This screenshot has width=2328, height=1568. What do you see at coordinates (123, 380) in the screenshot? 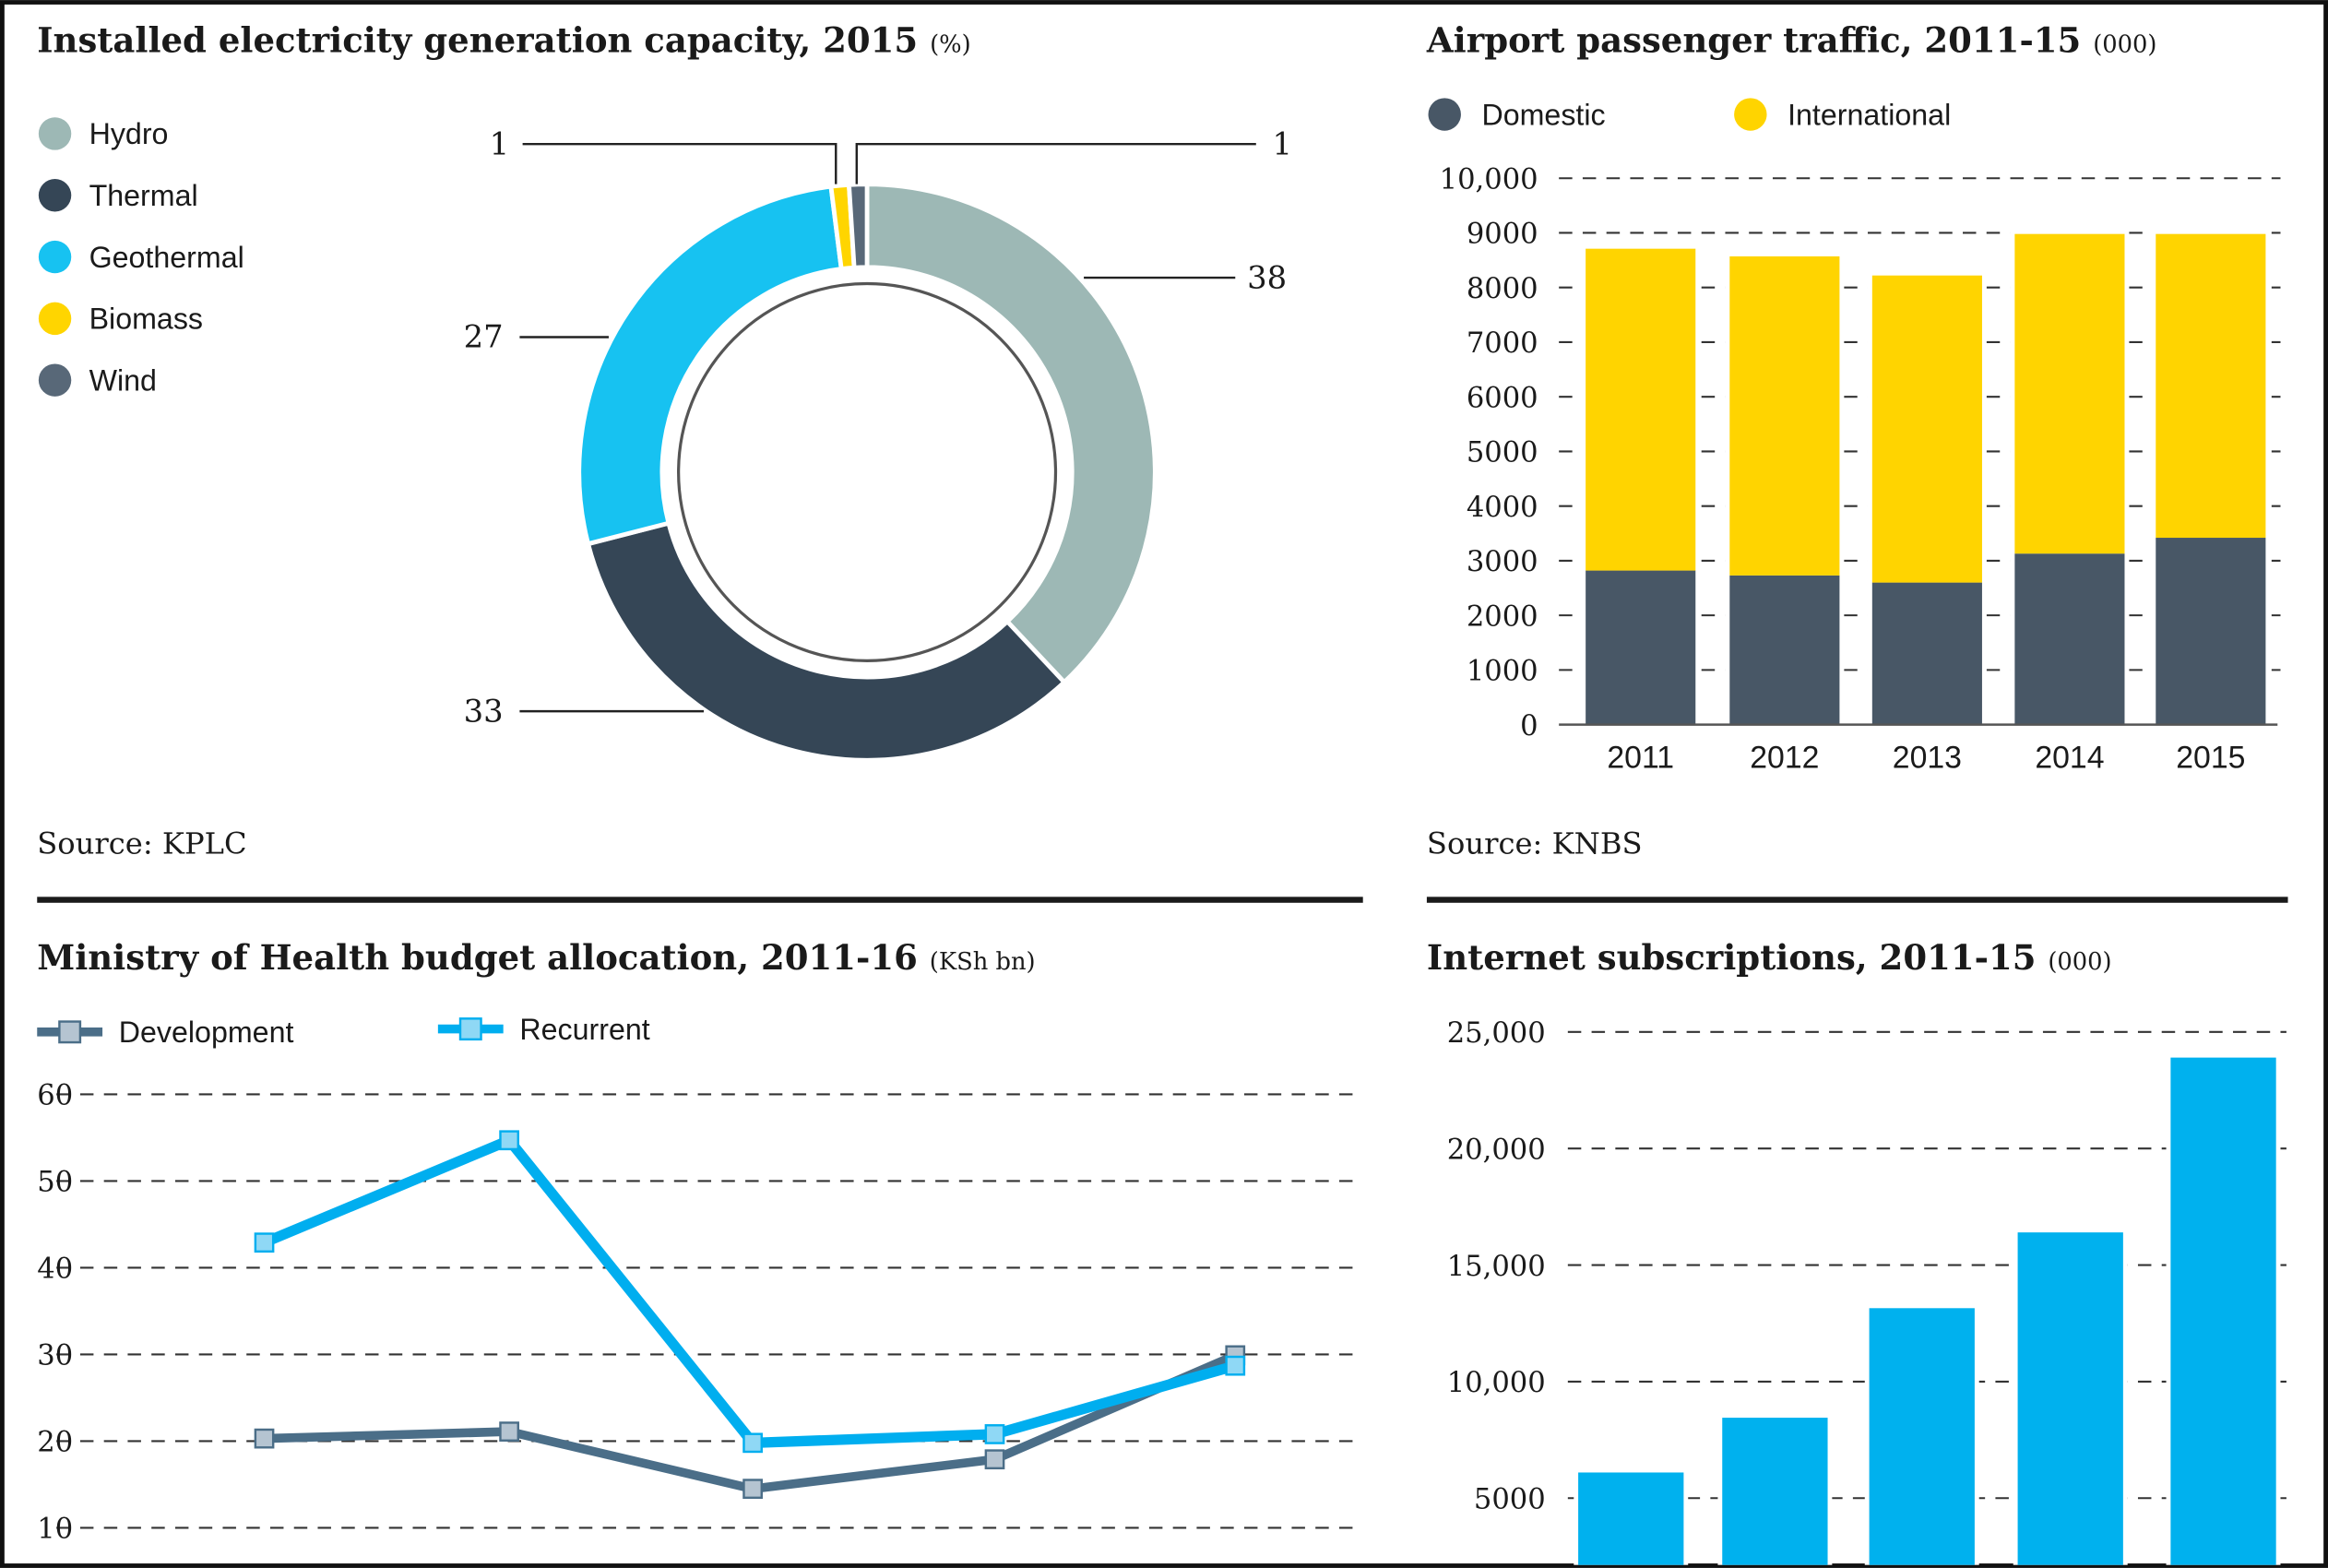
I see `legend-label-wind: Wind` at bounding box center [123, 380].